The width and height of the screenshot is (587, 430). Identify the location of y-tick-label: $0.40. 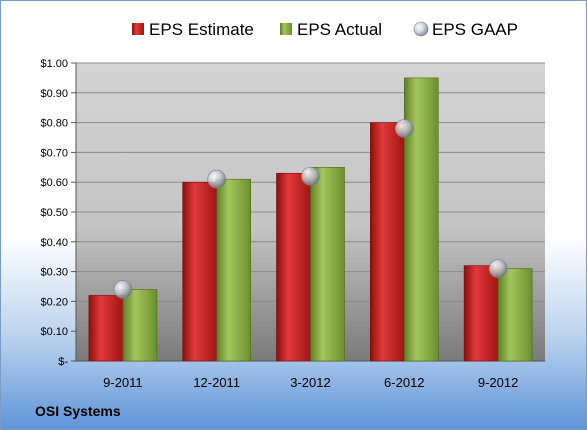
(54, 243).